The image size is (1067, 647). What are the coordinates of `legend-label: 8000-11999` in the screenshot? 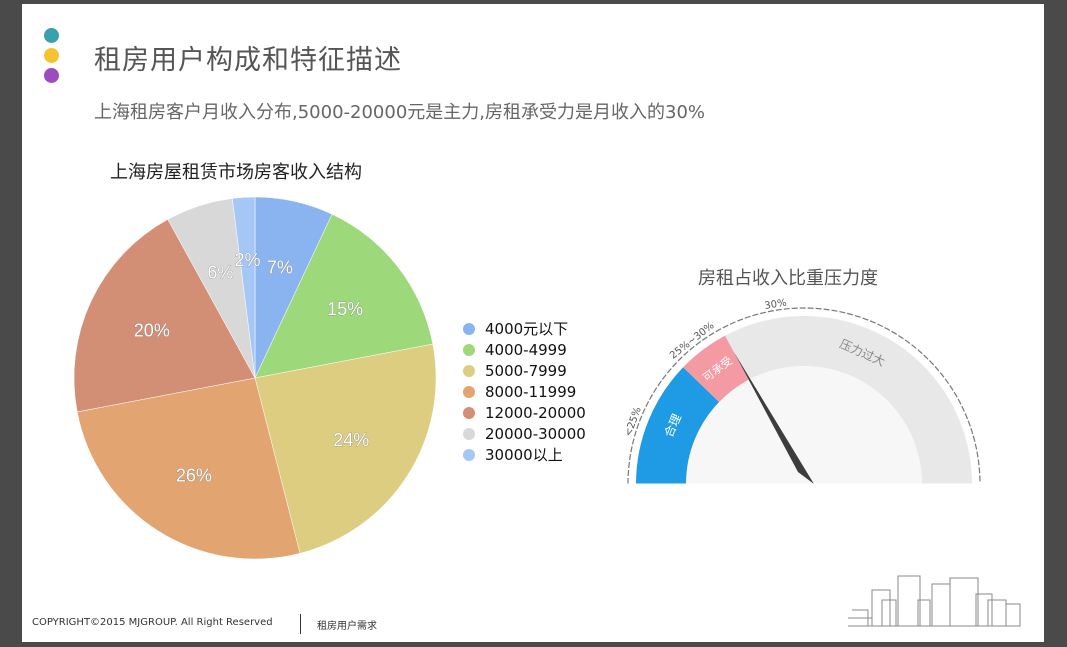 It's located at (531, 391).